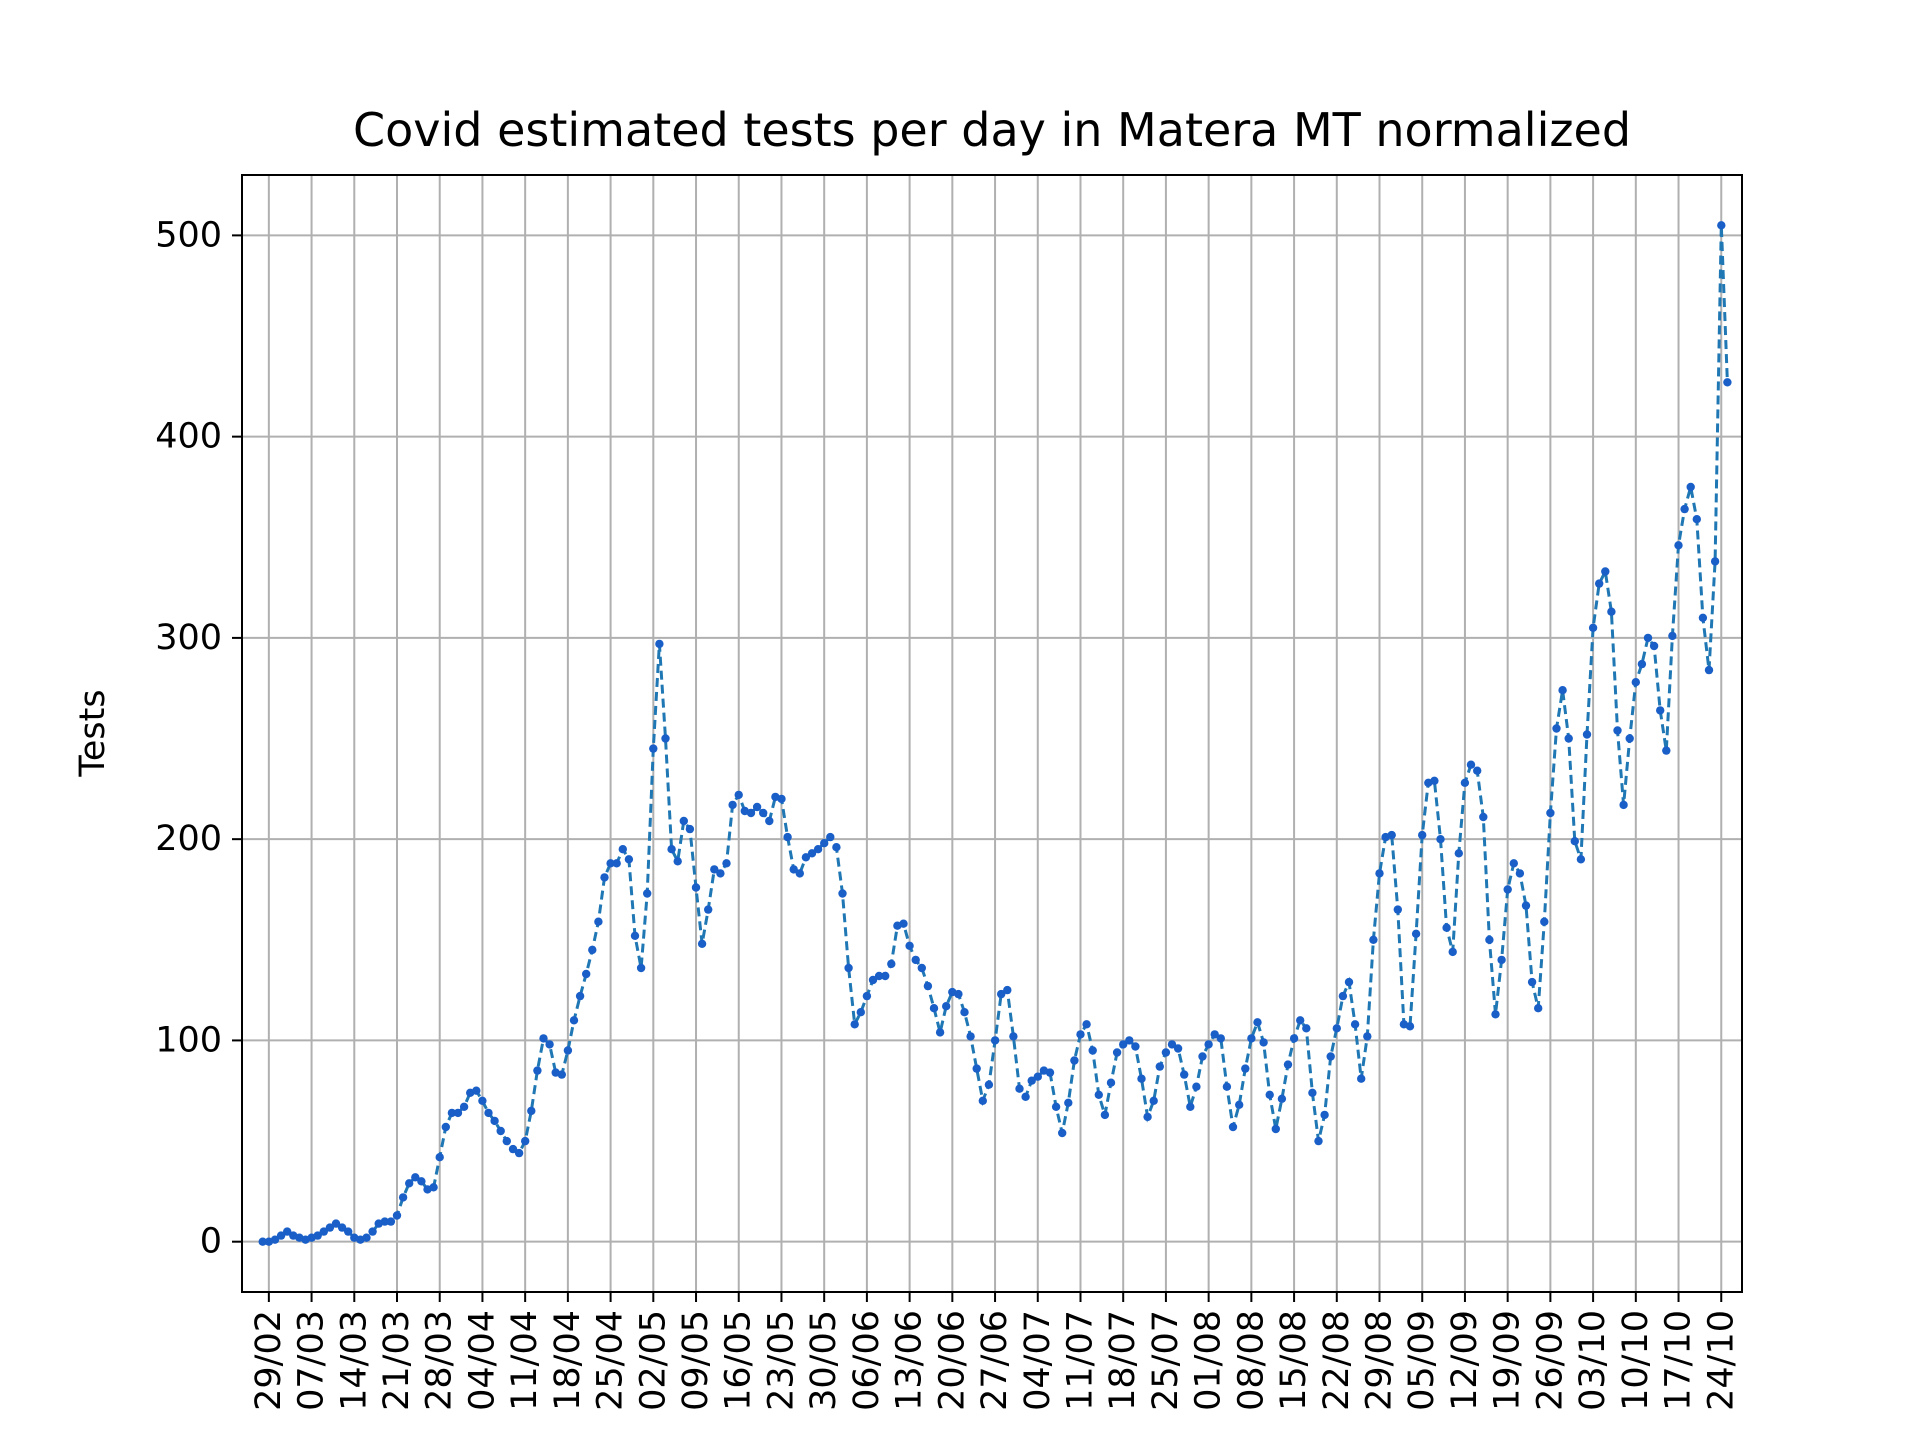  Describe the element at coordinates (910, 1360) in the screenshot. I see `x-tick-label: 13/06` at that location.